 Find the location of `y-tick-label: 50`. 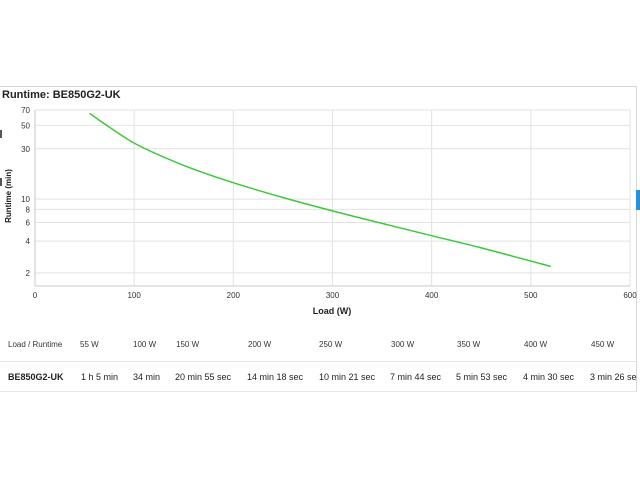

y-tick-label: 50 is located at coordinates (25, 125).